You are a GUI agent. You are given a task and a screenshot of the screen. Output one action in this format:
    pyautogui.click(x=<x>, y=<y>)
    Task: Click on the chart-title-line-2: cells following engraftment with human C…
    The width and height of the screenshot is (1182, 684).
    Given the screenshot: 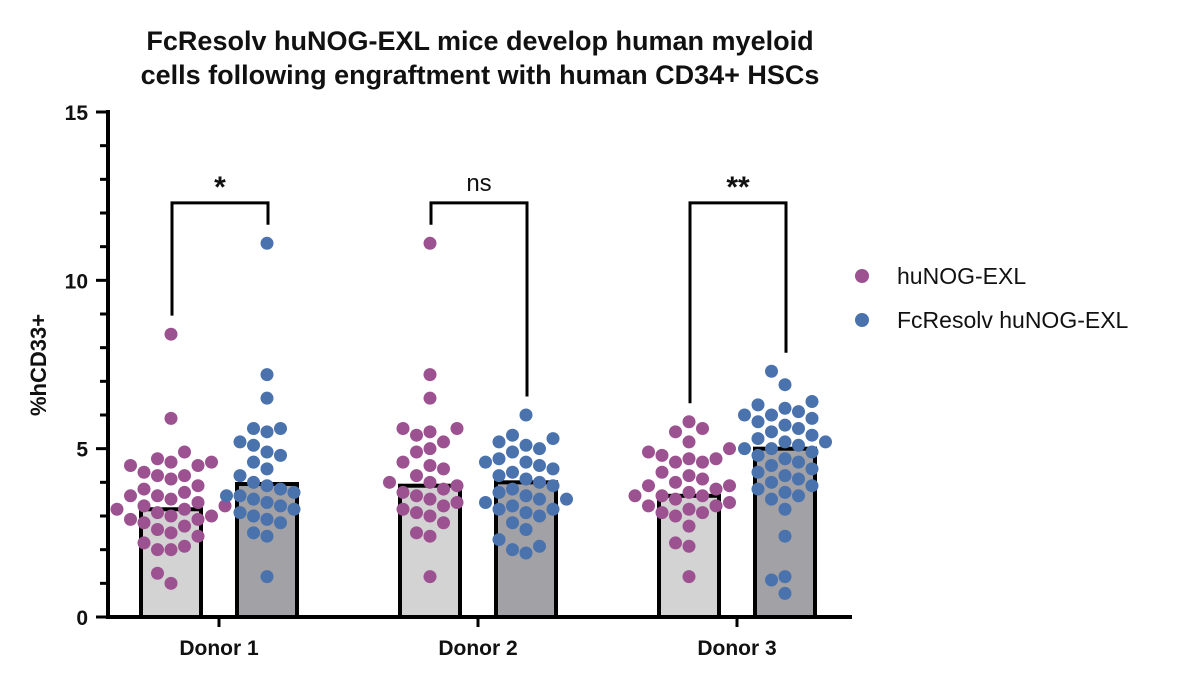 What is the action you would take?
    pyautogui.click(x=480, y=75)
    